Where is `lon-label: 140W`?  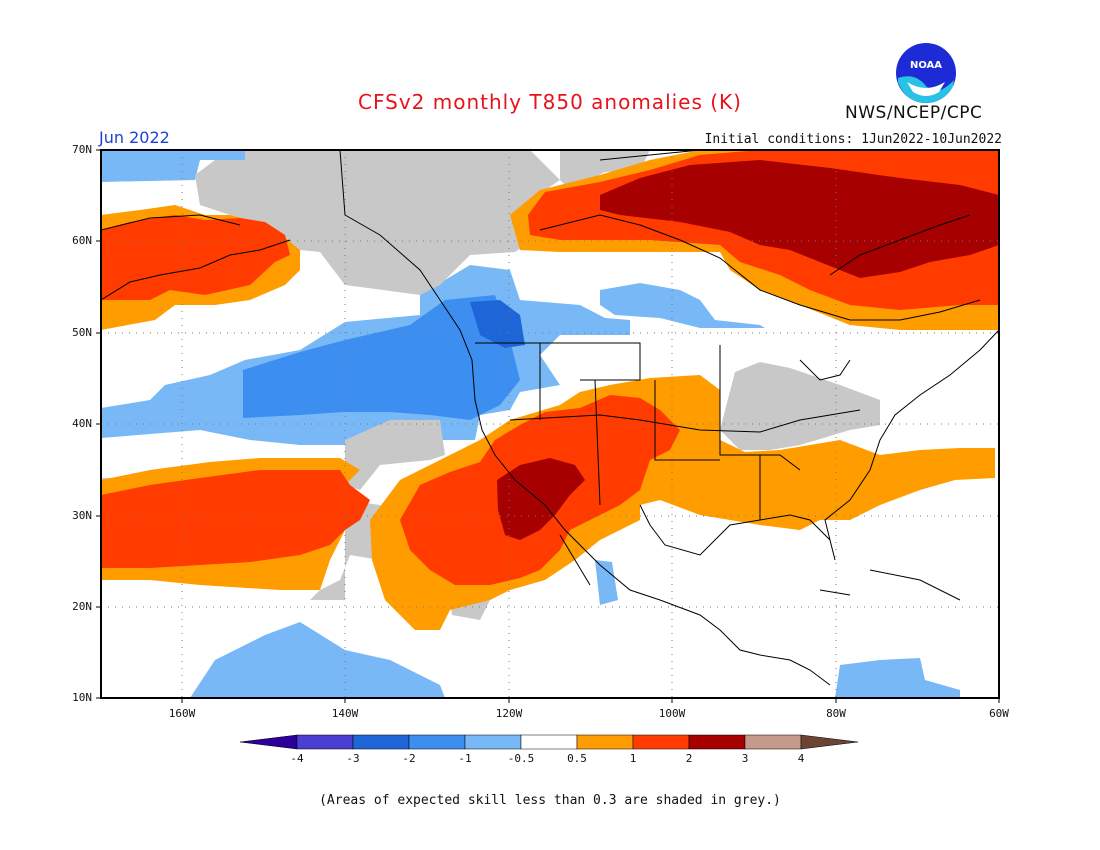 lon-label: 140W is located at coordinates (345, 713).